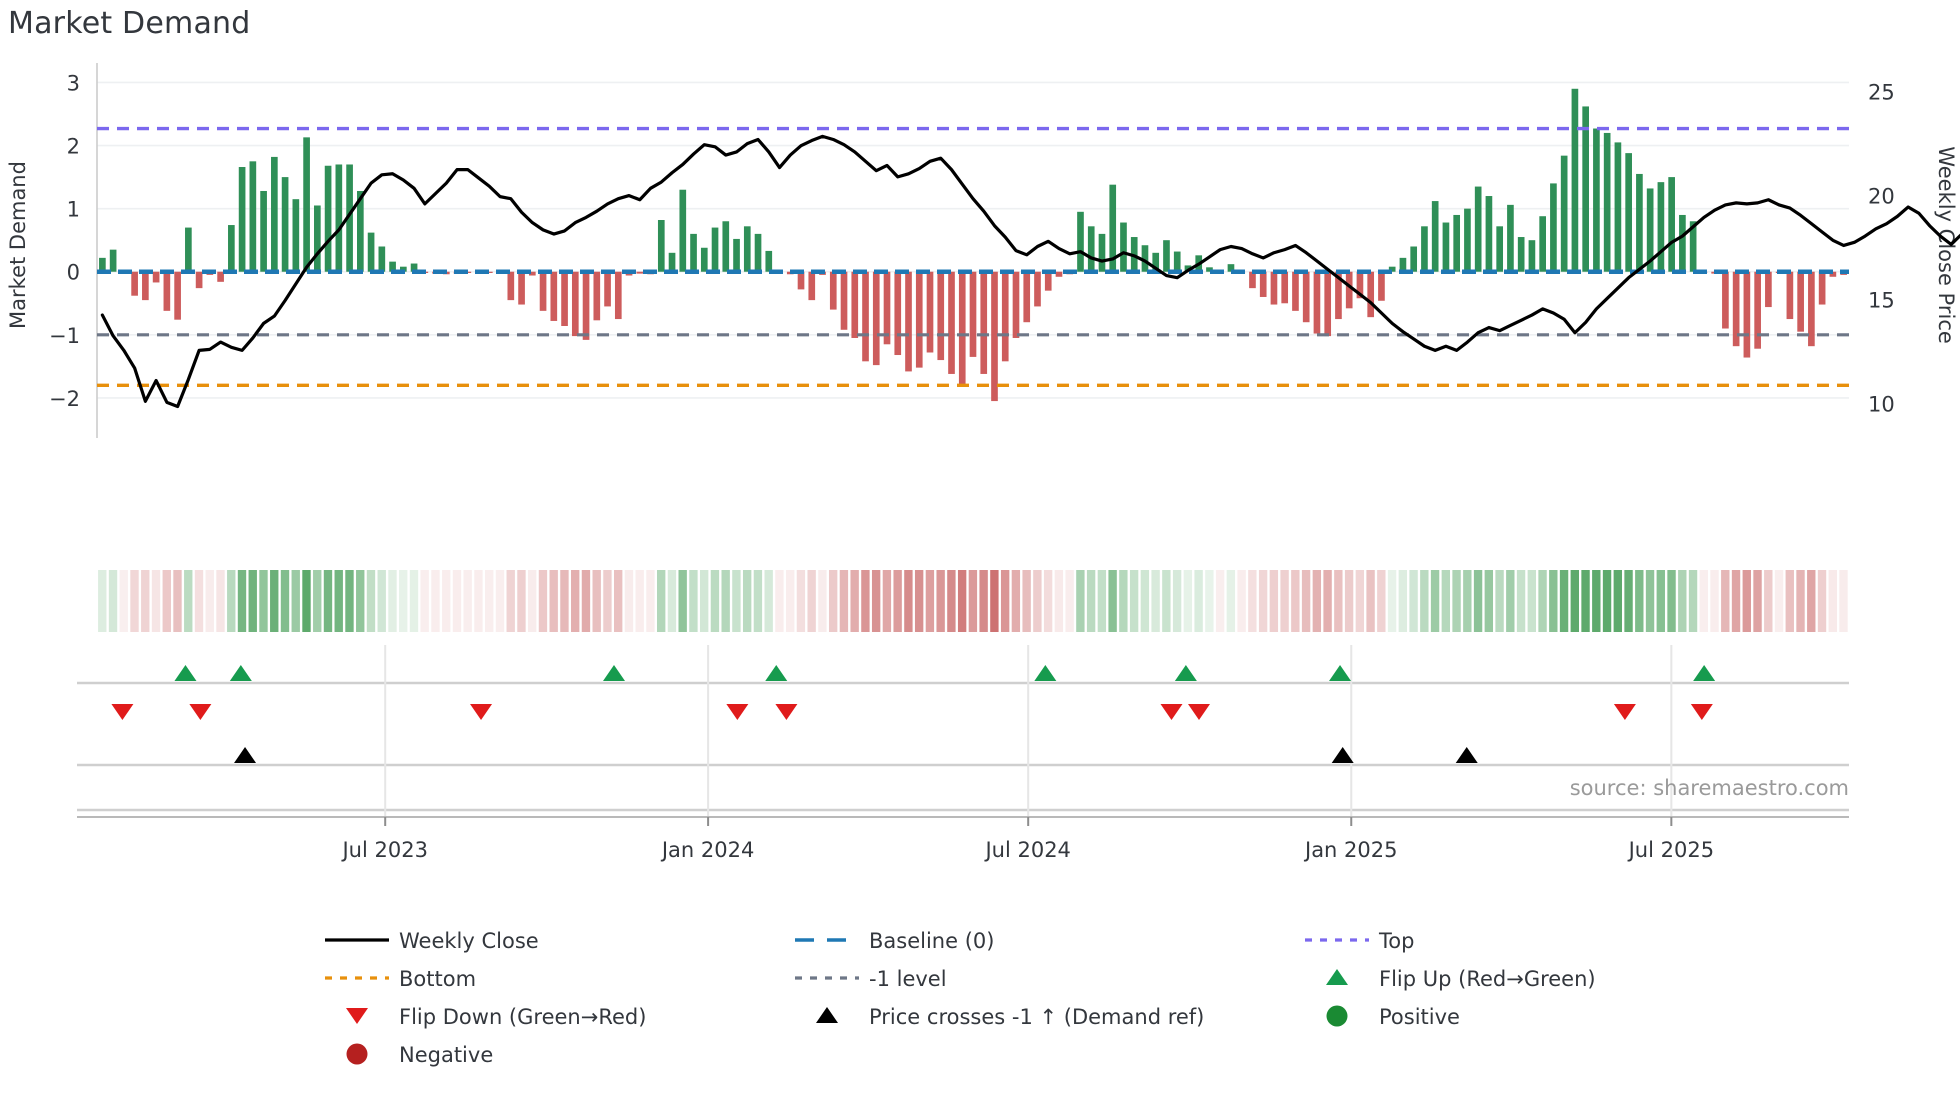  What do you see at coordinates (496, 1017) in the screenshot?
I see `legend-item: Flip Down (Green→Red)` at bounding box center [496, 1017].